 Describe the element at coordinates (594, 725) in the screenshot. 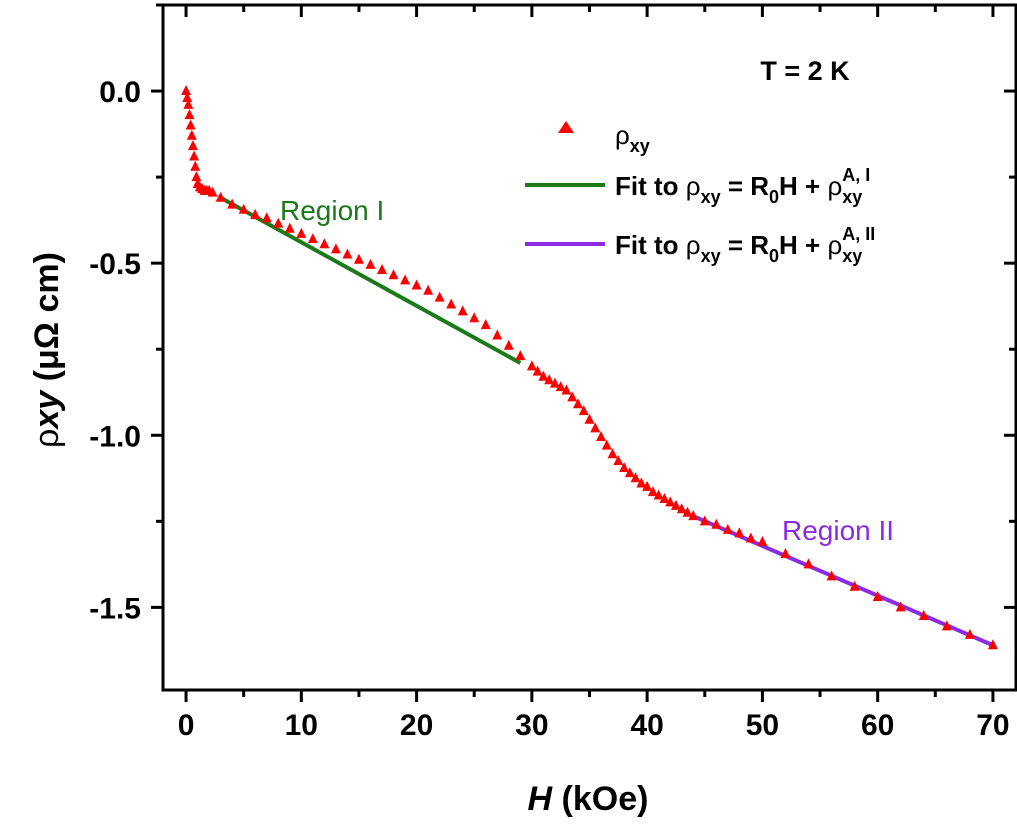

I see `x-tick-labels: 0 10 20 30 40 50 60 70` at that location.